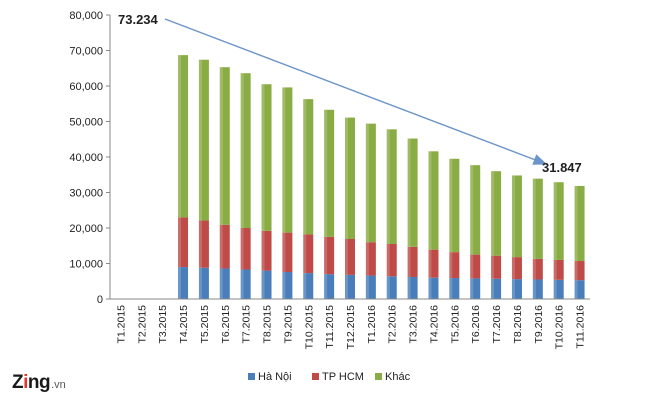  Describe the element at coordinates (315, 376) in the screenshot. I see `legend-swatch-tp-hcm` at that location.